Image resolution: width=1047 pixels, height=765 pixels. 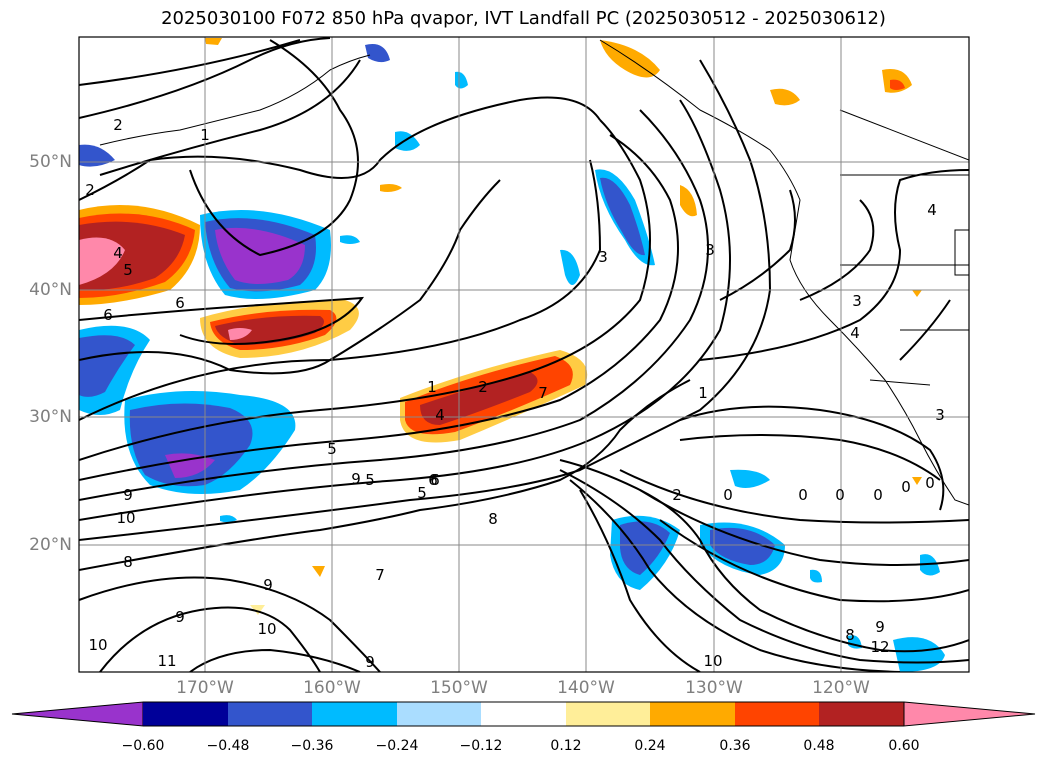 I want to click on colorbar-tick-label: −0.60, so click(x=143, y=746).